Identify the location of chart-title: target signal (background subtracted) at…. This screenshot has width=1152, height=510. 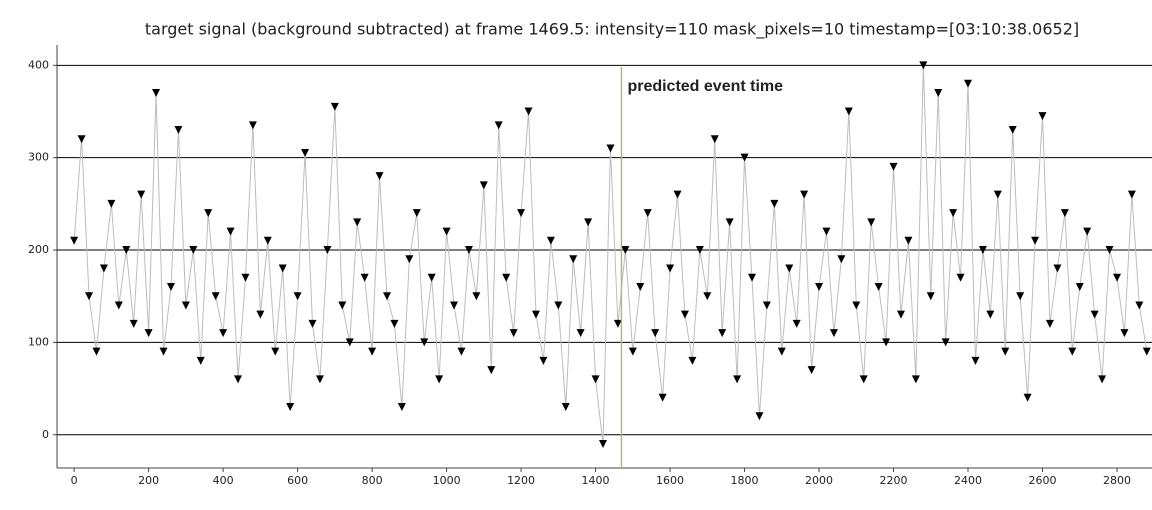
(612, 30).